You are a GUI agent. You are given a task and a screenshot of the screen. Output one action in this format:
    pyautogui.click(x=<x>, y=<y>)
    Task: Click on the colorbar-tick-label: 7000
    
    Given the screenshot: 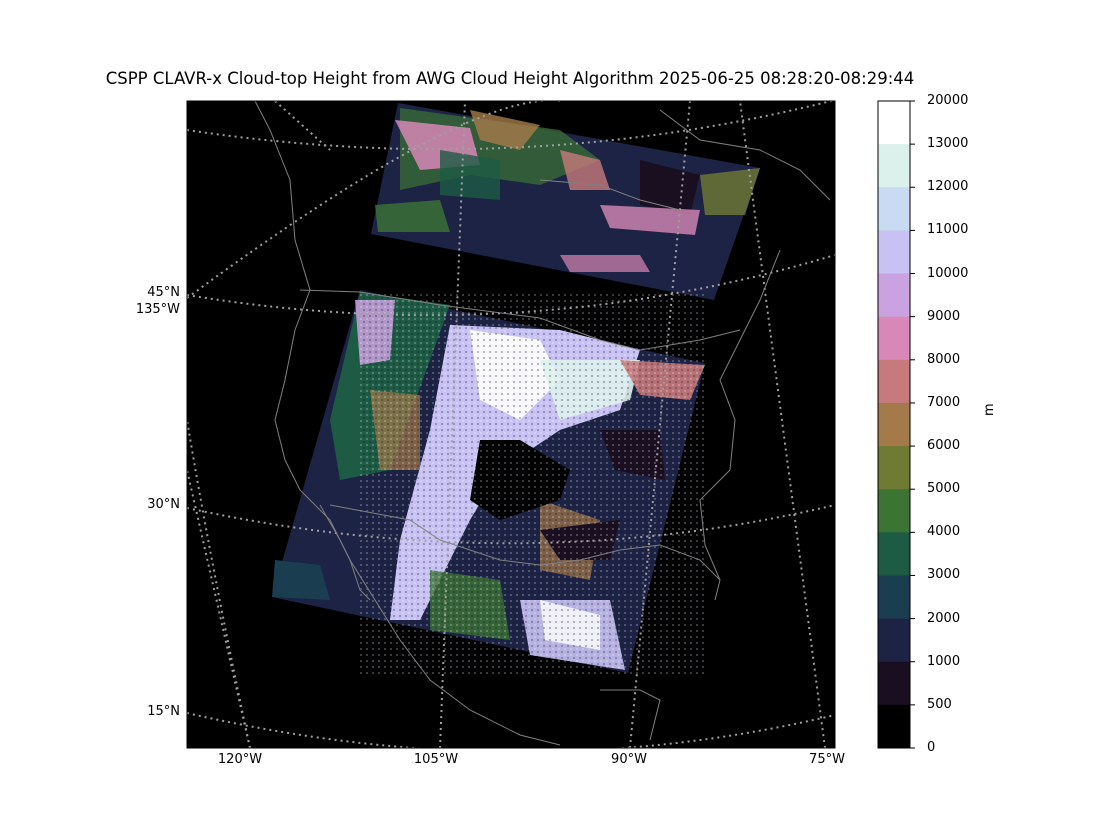 What is the action you would take?
    pyautogui.click(x=944, y=402)
    